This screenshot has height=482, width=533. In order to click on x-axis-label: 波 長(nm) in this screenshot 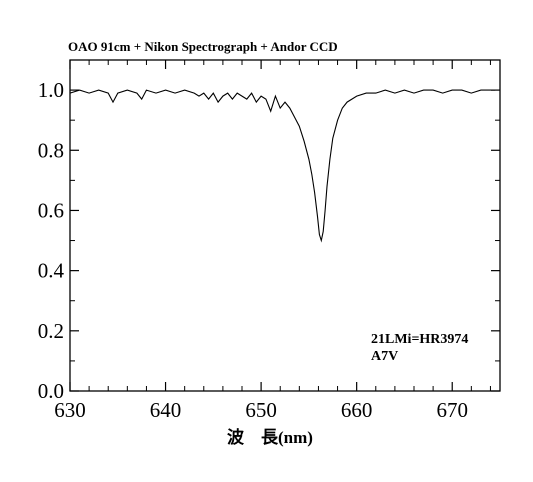, I will do `click(270, 437)`.